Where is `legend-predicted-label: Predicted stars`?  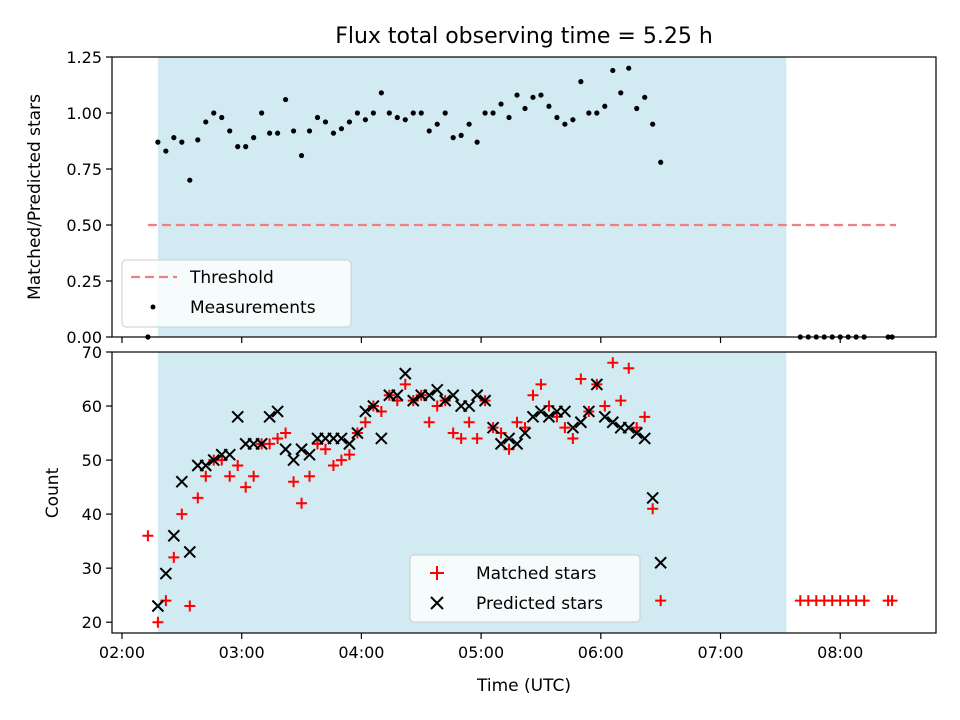
legend-predicted-label: Predicted stars is located at coordinates (539, 604).